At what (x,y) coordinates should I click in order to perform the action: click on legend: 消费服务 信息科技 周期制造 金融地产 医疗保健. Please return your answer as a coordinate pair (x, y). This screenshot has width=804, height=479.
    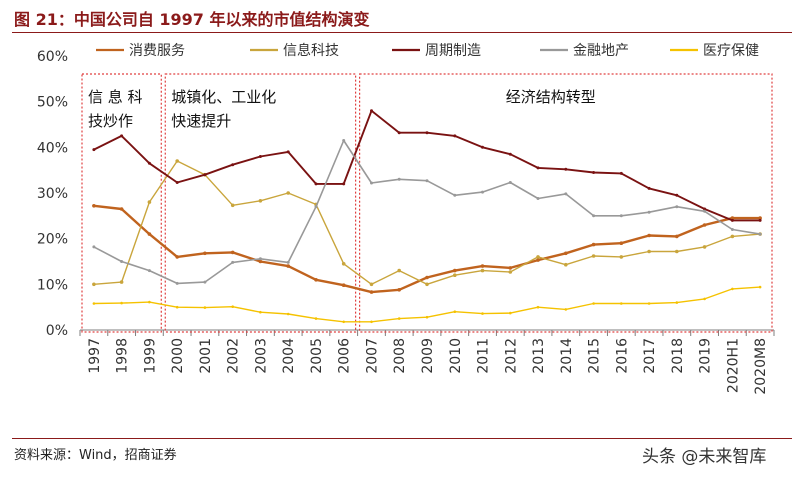
    Looking at the image, I should click on (427, 50).